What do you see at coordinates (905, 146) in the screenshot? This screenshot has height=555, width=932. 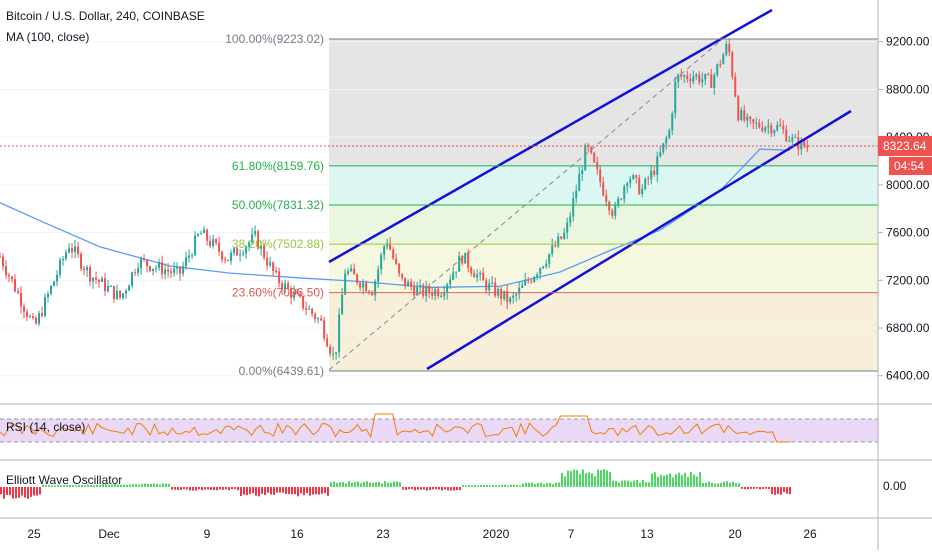 I see `last-price-value: 8323.64` at bounding box center [905, 146].